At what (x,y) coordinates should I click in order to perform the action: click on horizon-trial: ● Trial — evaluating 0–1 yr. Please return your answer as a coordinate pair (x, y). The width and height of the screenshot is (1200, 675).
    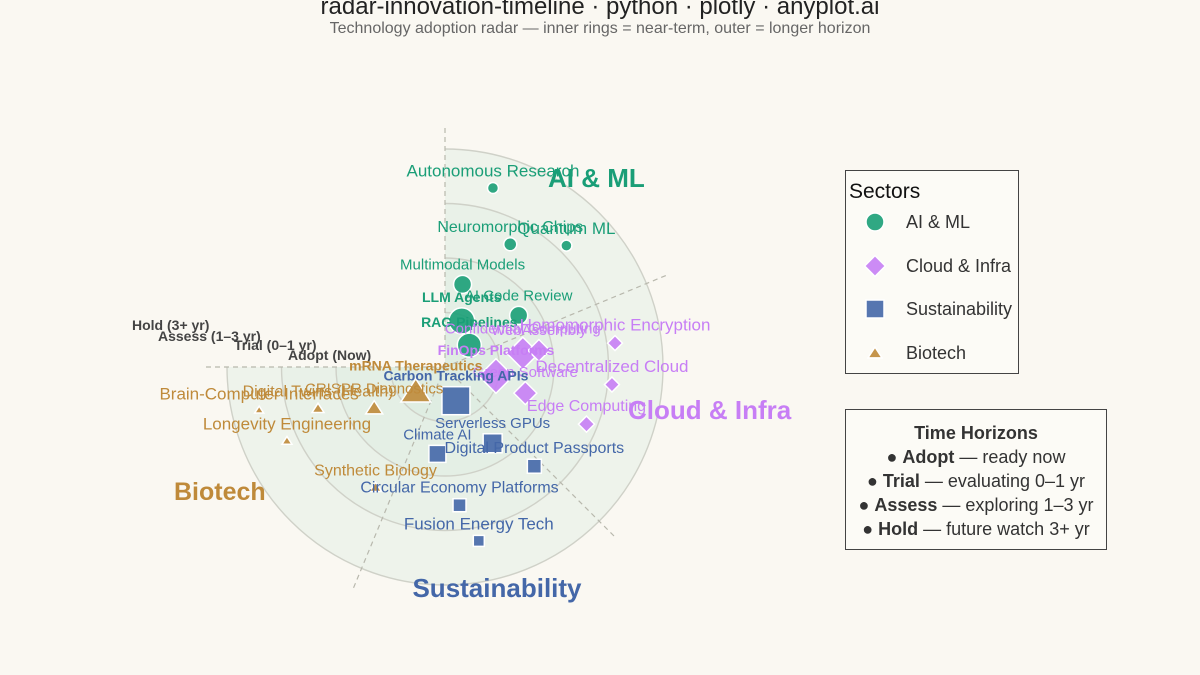
    Looking at the image, I should click on (976, 481).